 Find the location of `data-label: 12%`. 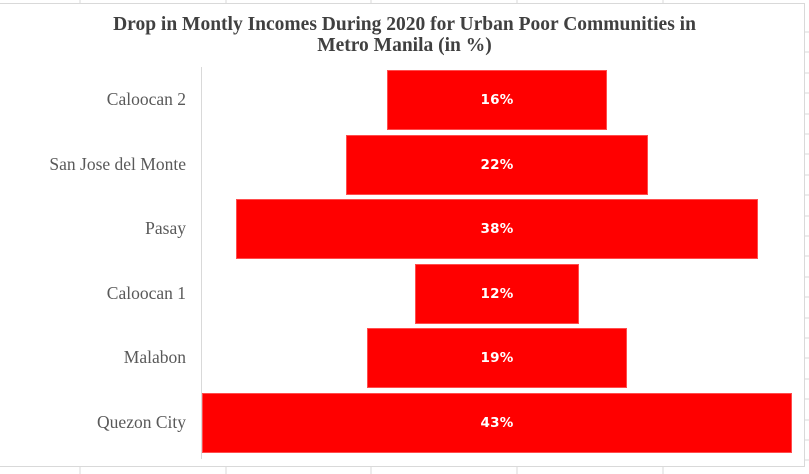

data-label: 12% is located at coordinates (497, 293).